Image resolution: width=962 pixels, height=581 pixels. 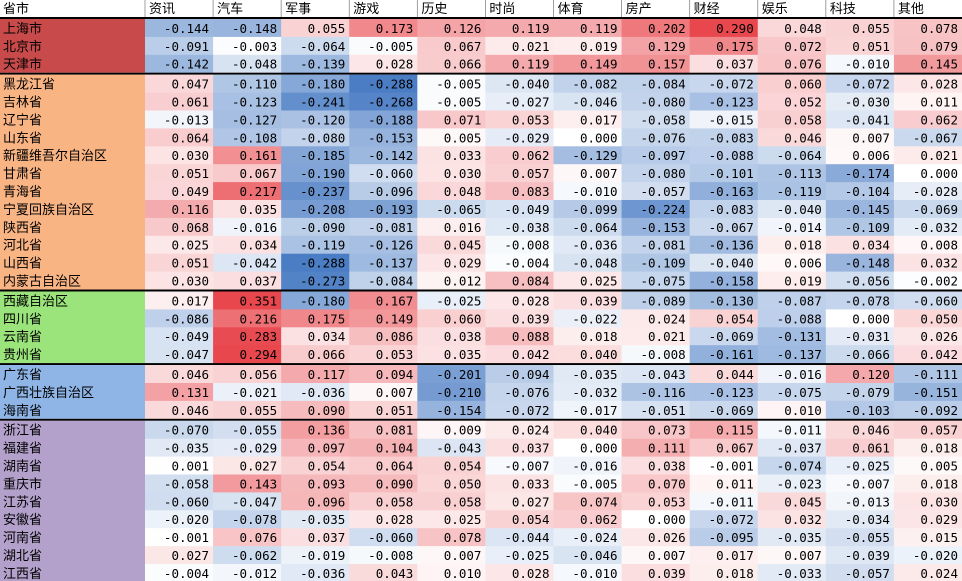 What do you see at coordinates (867, 501) in the screenshot?
I see `cell-value: -0.013` at bounding box center [867, 501].